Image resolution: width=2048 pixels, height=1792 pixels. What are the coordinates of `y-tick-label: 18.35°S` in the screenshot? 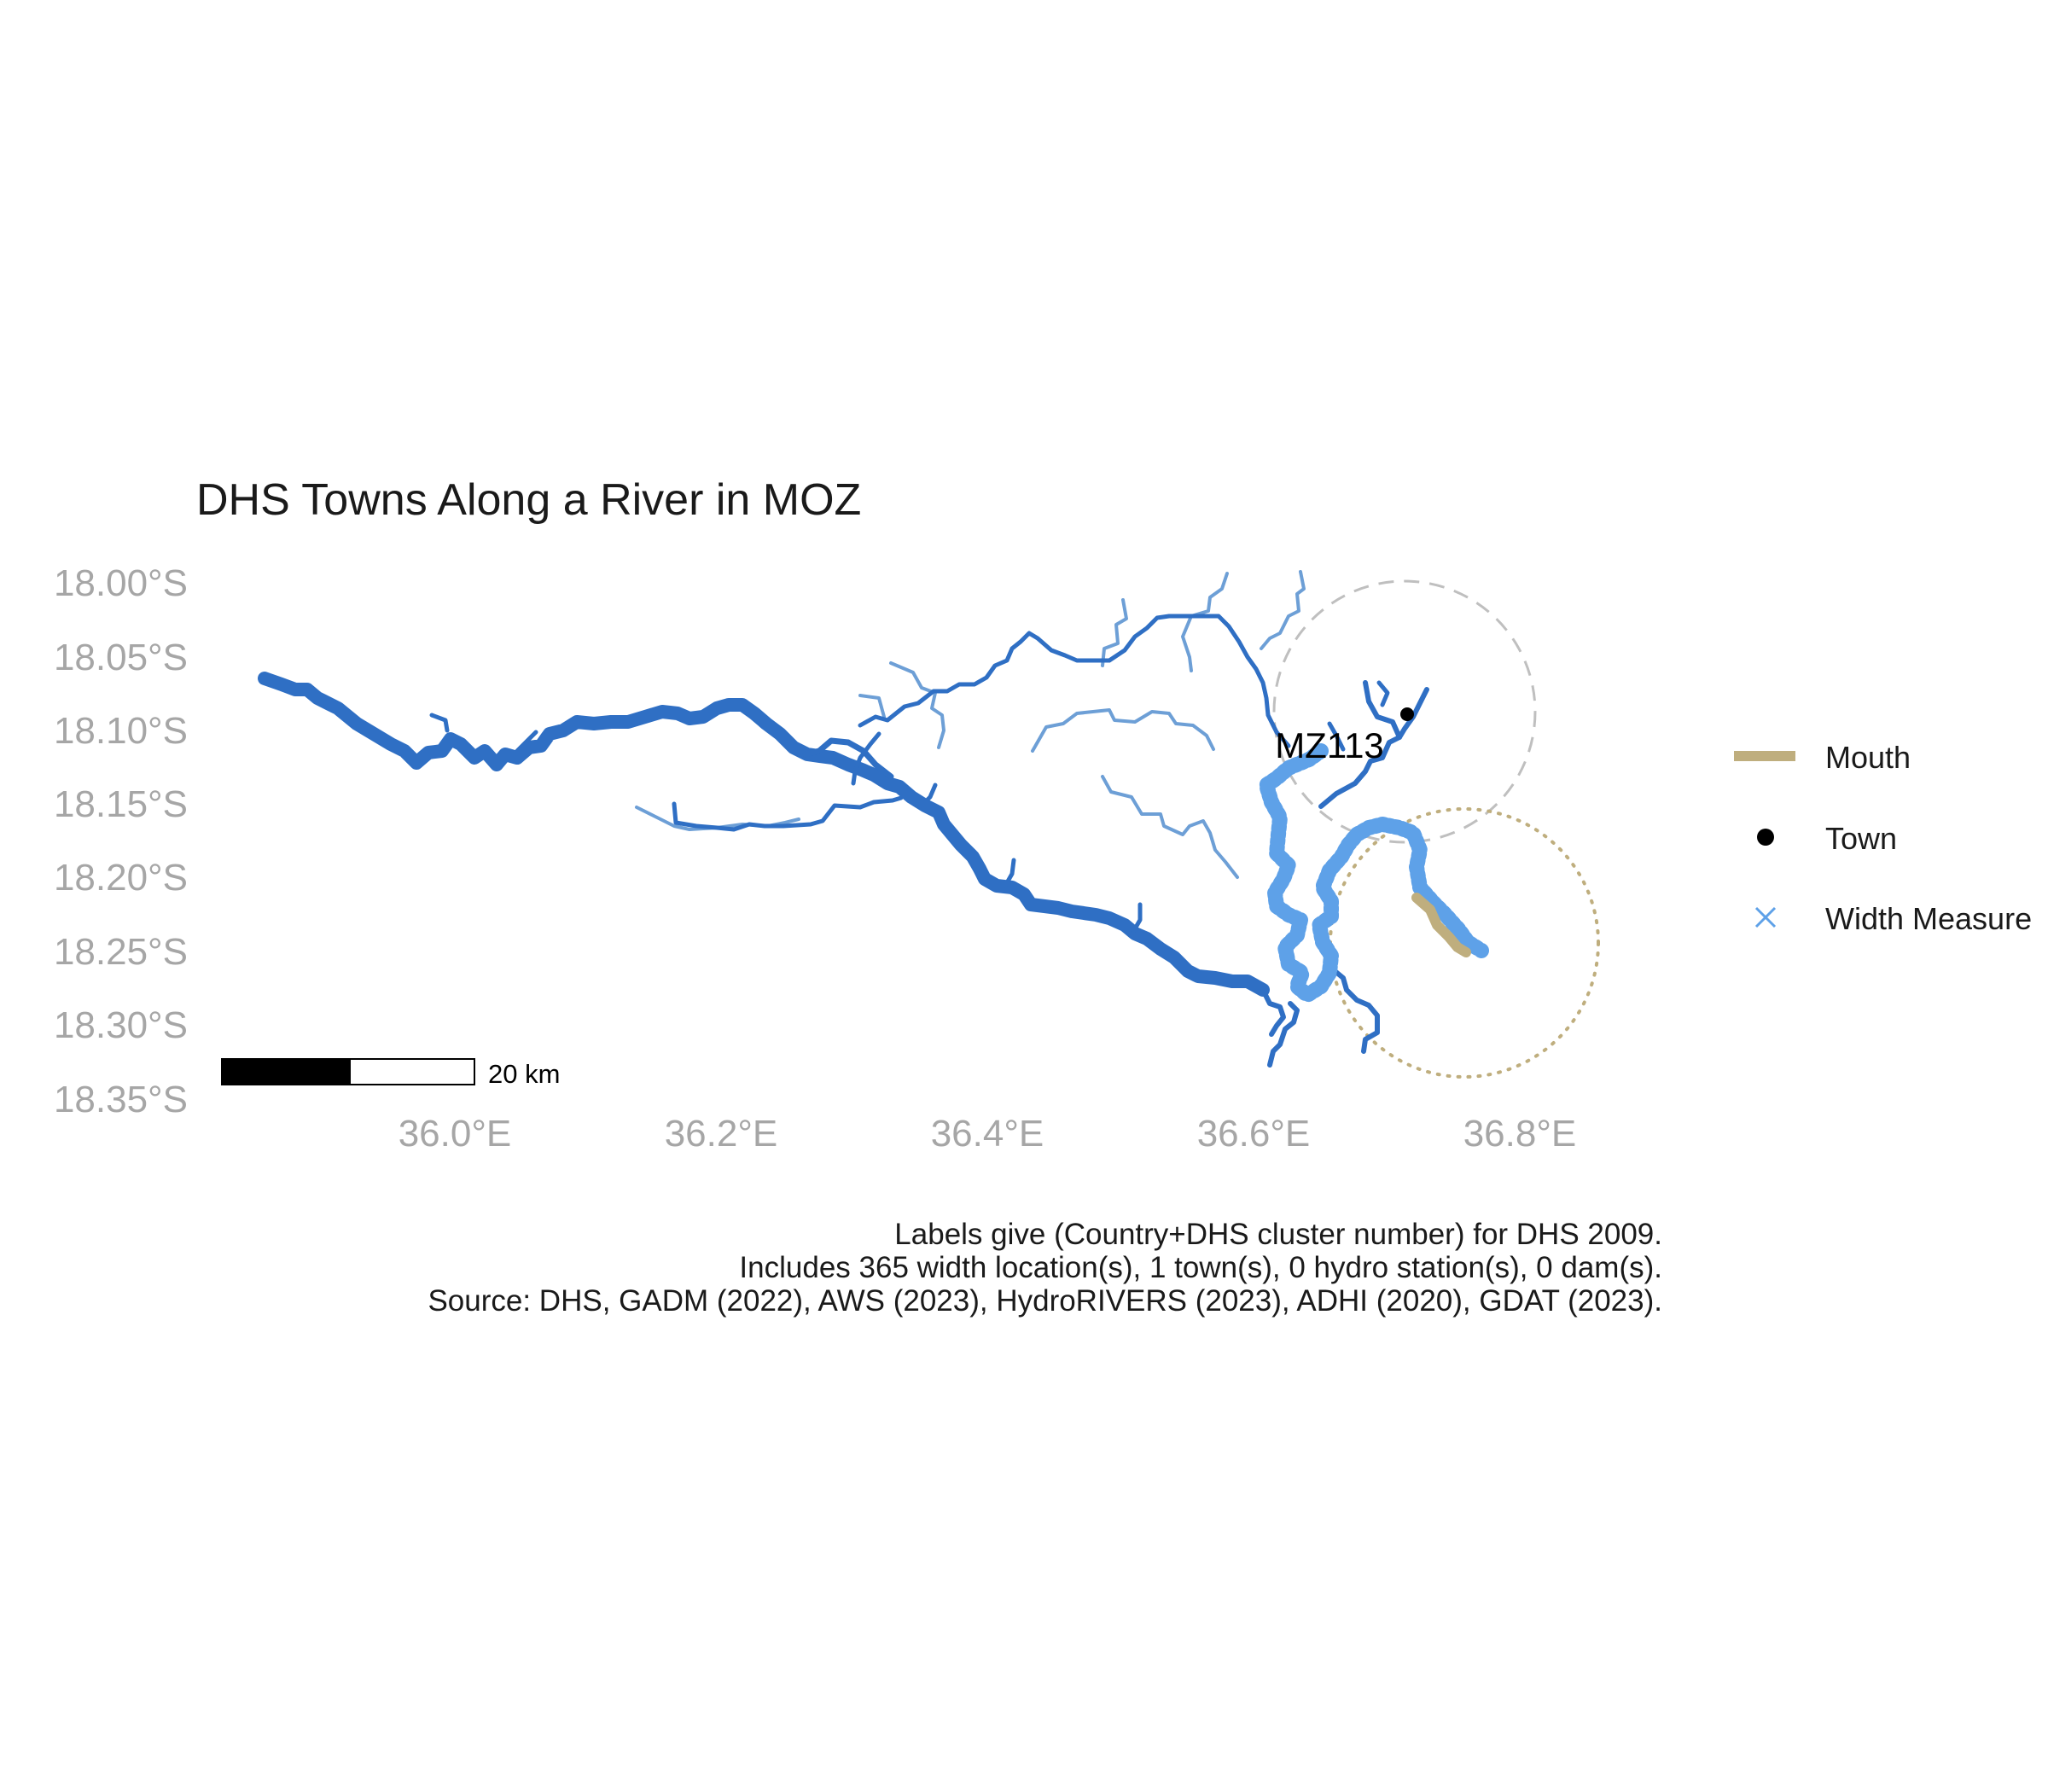 It's located at (121, 1099).